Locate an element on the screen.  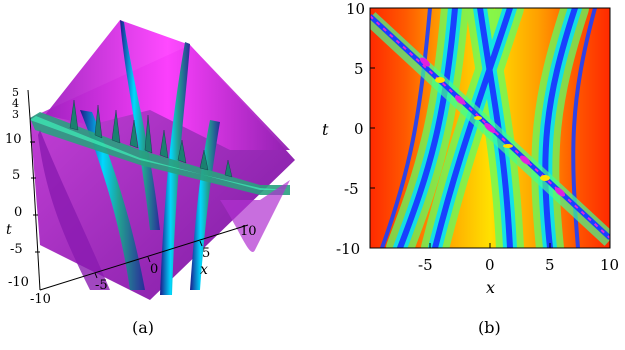
x-axis is located at coordinates (144, 257).